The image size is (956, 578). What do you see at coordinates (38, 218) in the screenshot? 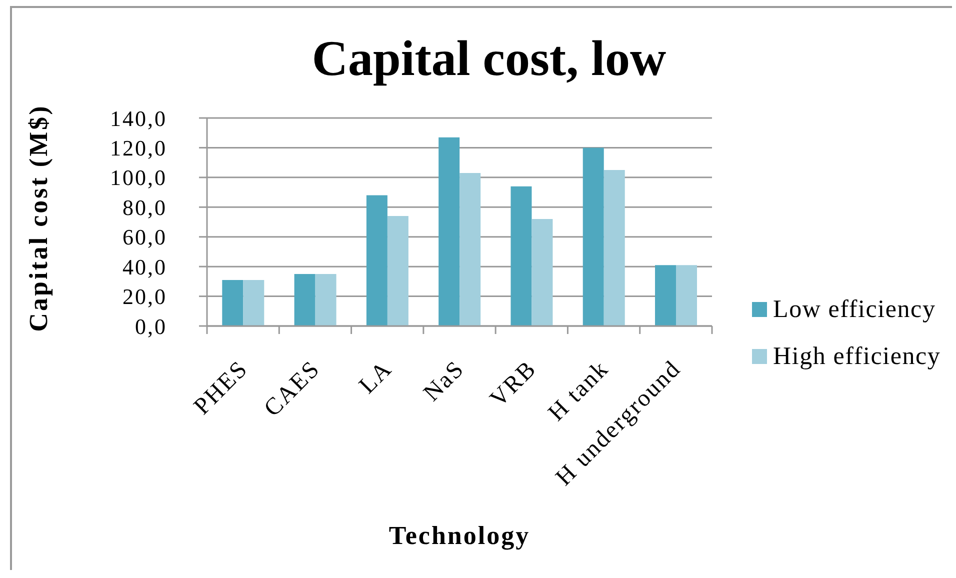
I see `y-axis-title: Capital cost (M$)` at bounding box center [38, 218].